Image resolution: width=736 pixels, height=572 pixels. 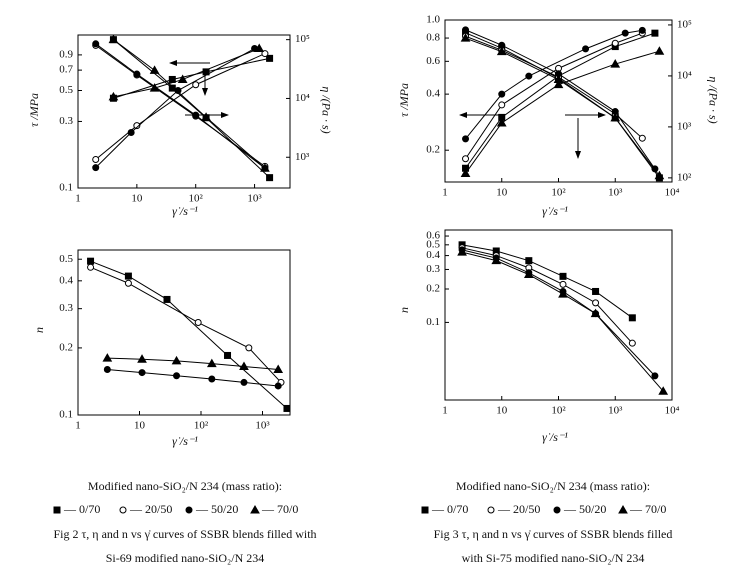 I want to click on caption-line: with Si-75 modified nano-SiO₂/N 234, so click(x=553, y=558).